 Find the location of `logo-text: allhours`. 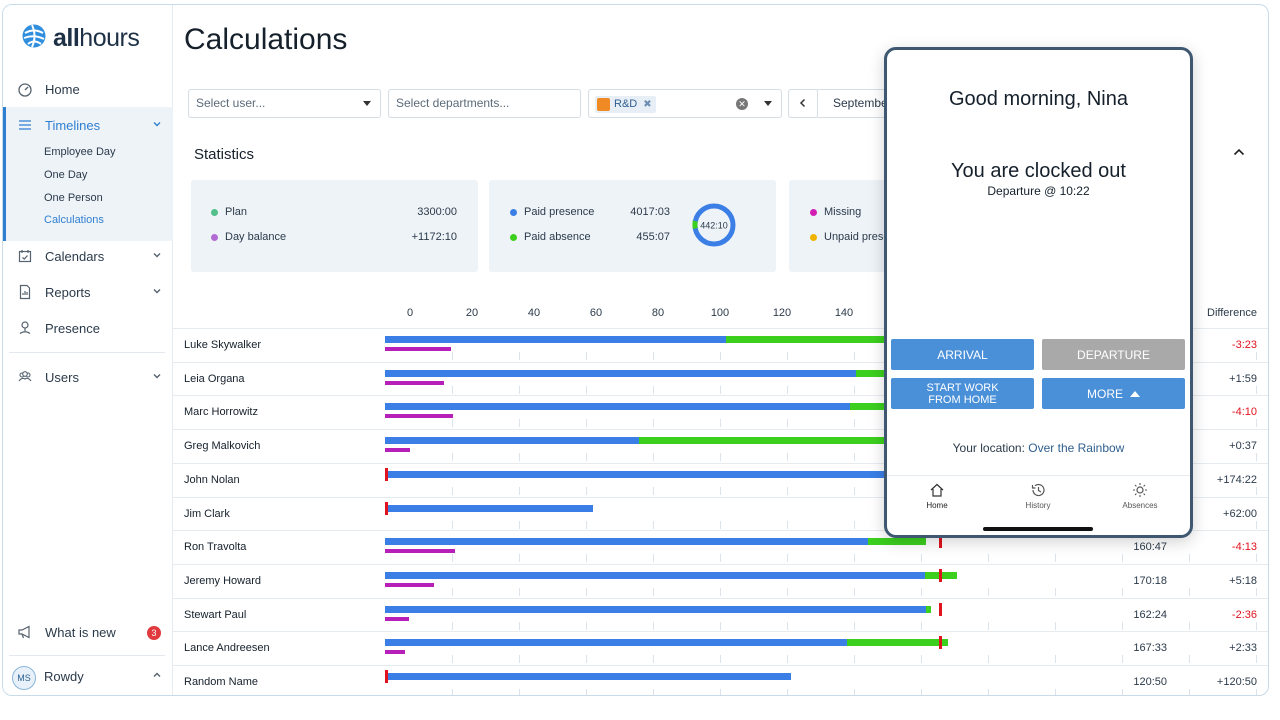

logo-text: allhours is located at coordinates (96, 38).